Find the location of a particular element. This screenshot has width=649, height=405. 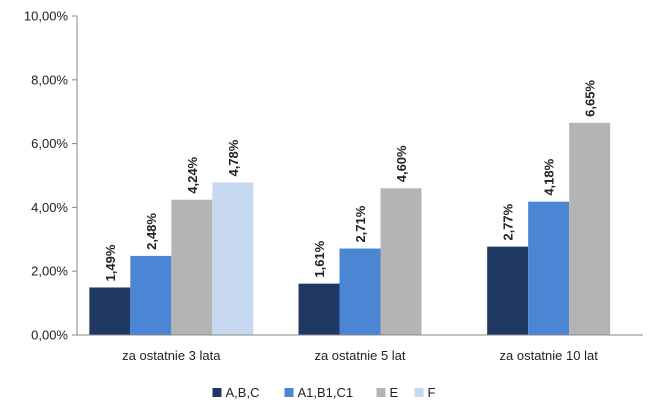

category-label: za ostatnie 10 lat is located at coordinates (549, 355).